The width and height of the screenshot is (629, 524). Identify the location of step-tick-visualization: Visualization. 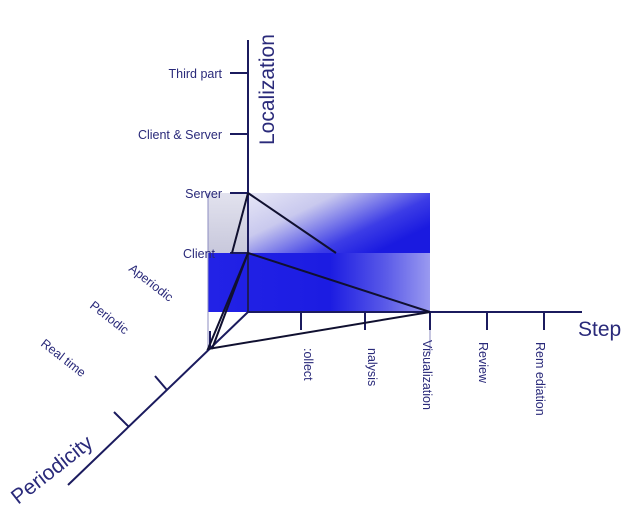
(427, 375).